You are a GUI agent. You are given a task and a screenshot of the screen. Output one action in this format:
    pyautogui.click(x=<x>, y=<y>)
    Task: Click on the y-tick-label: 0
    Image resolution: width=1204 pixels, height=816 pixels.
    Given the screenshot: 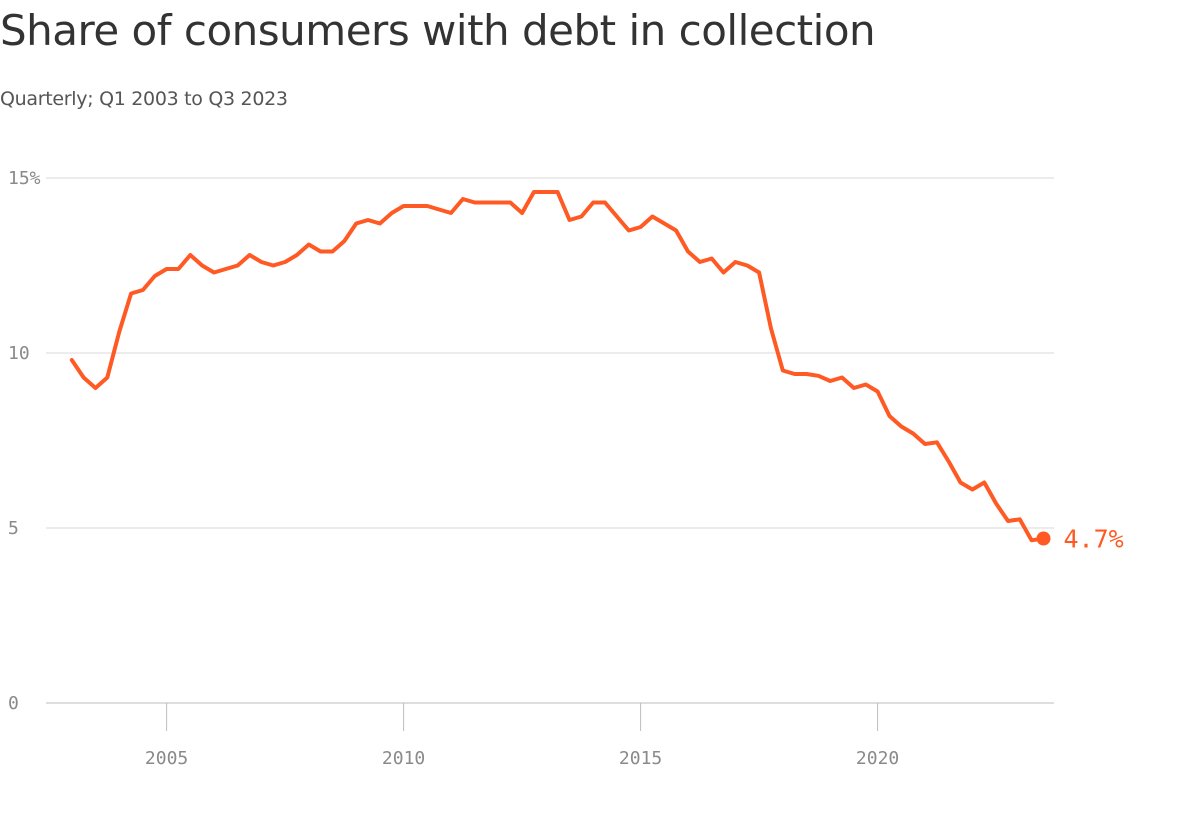 What is the action you would take?
    pyautogui.click(x=13, y=703)
    